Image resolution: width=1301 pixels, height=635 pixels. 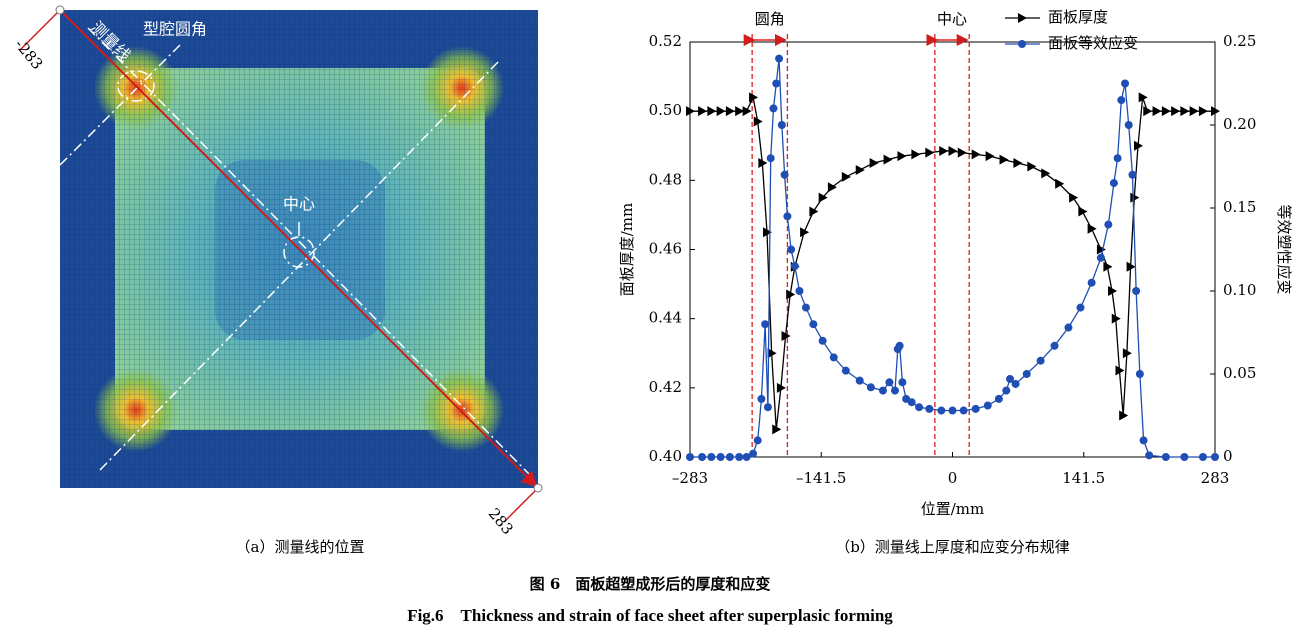 What do you see at coordinates (952, 547) in the screenshot?
I see `caption-b: （b）测量线上厚度和应变分布规律` at bounding box center [952, 547].